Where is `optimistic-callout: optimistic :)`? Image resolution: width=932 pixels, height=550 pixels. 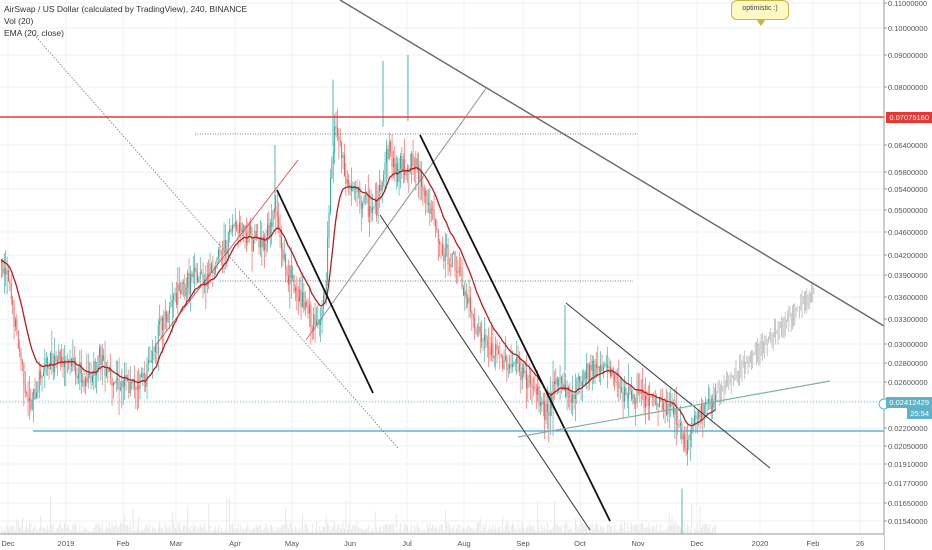
optimistic-callout: optimistic :) is located at coordinates (760, 13).